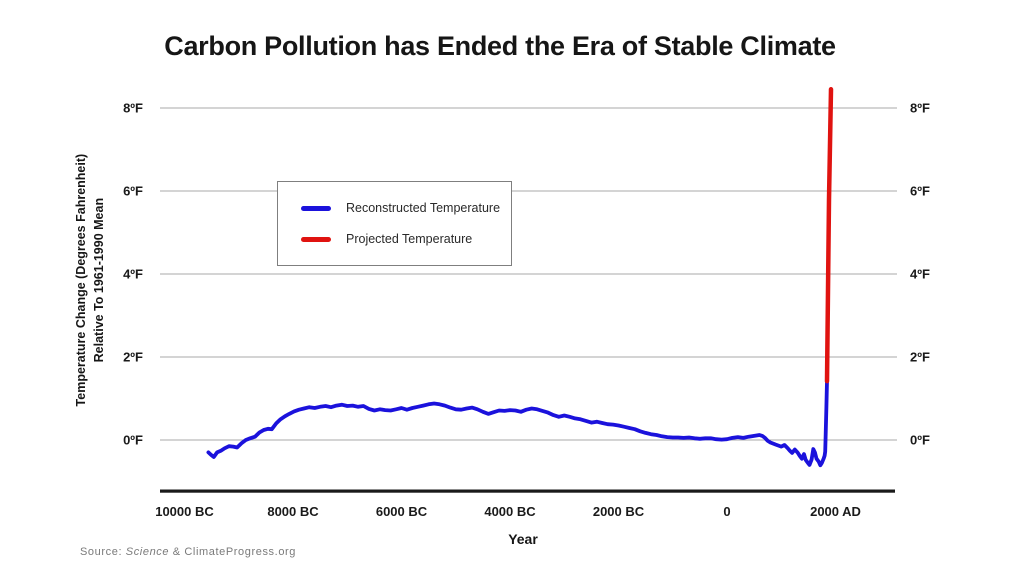  What do you see at coordinates (316, 239) in the screenshot?
I see `projected-line-swatch` at bounding box center [316, 239].